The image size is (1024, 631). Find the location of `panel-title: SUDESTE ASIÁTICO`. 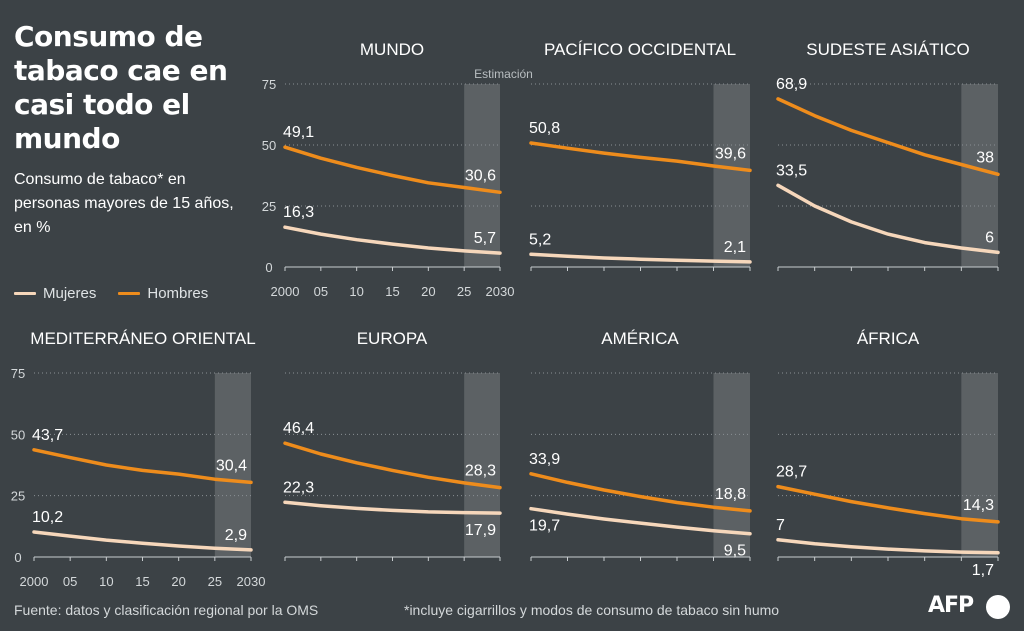

panel-title: SUDESTE ASIÁTICO is located at coordinates (887, 49).